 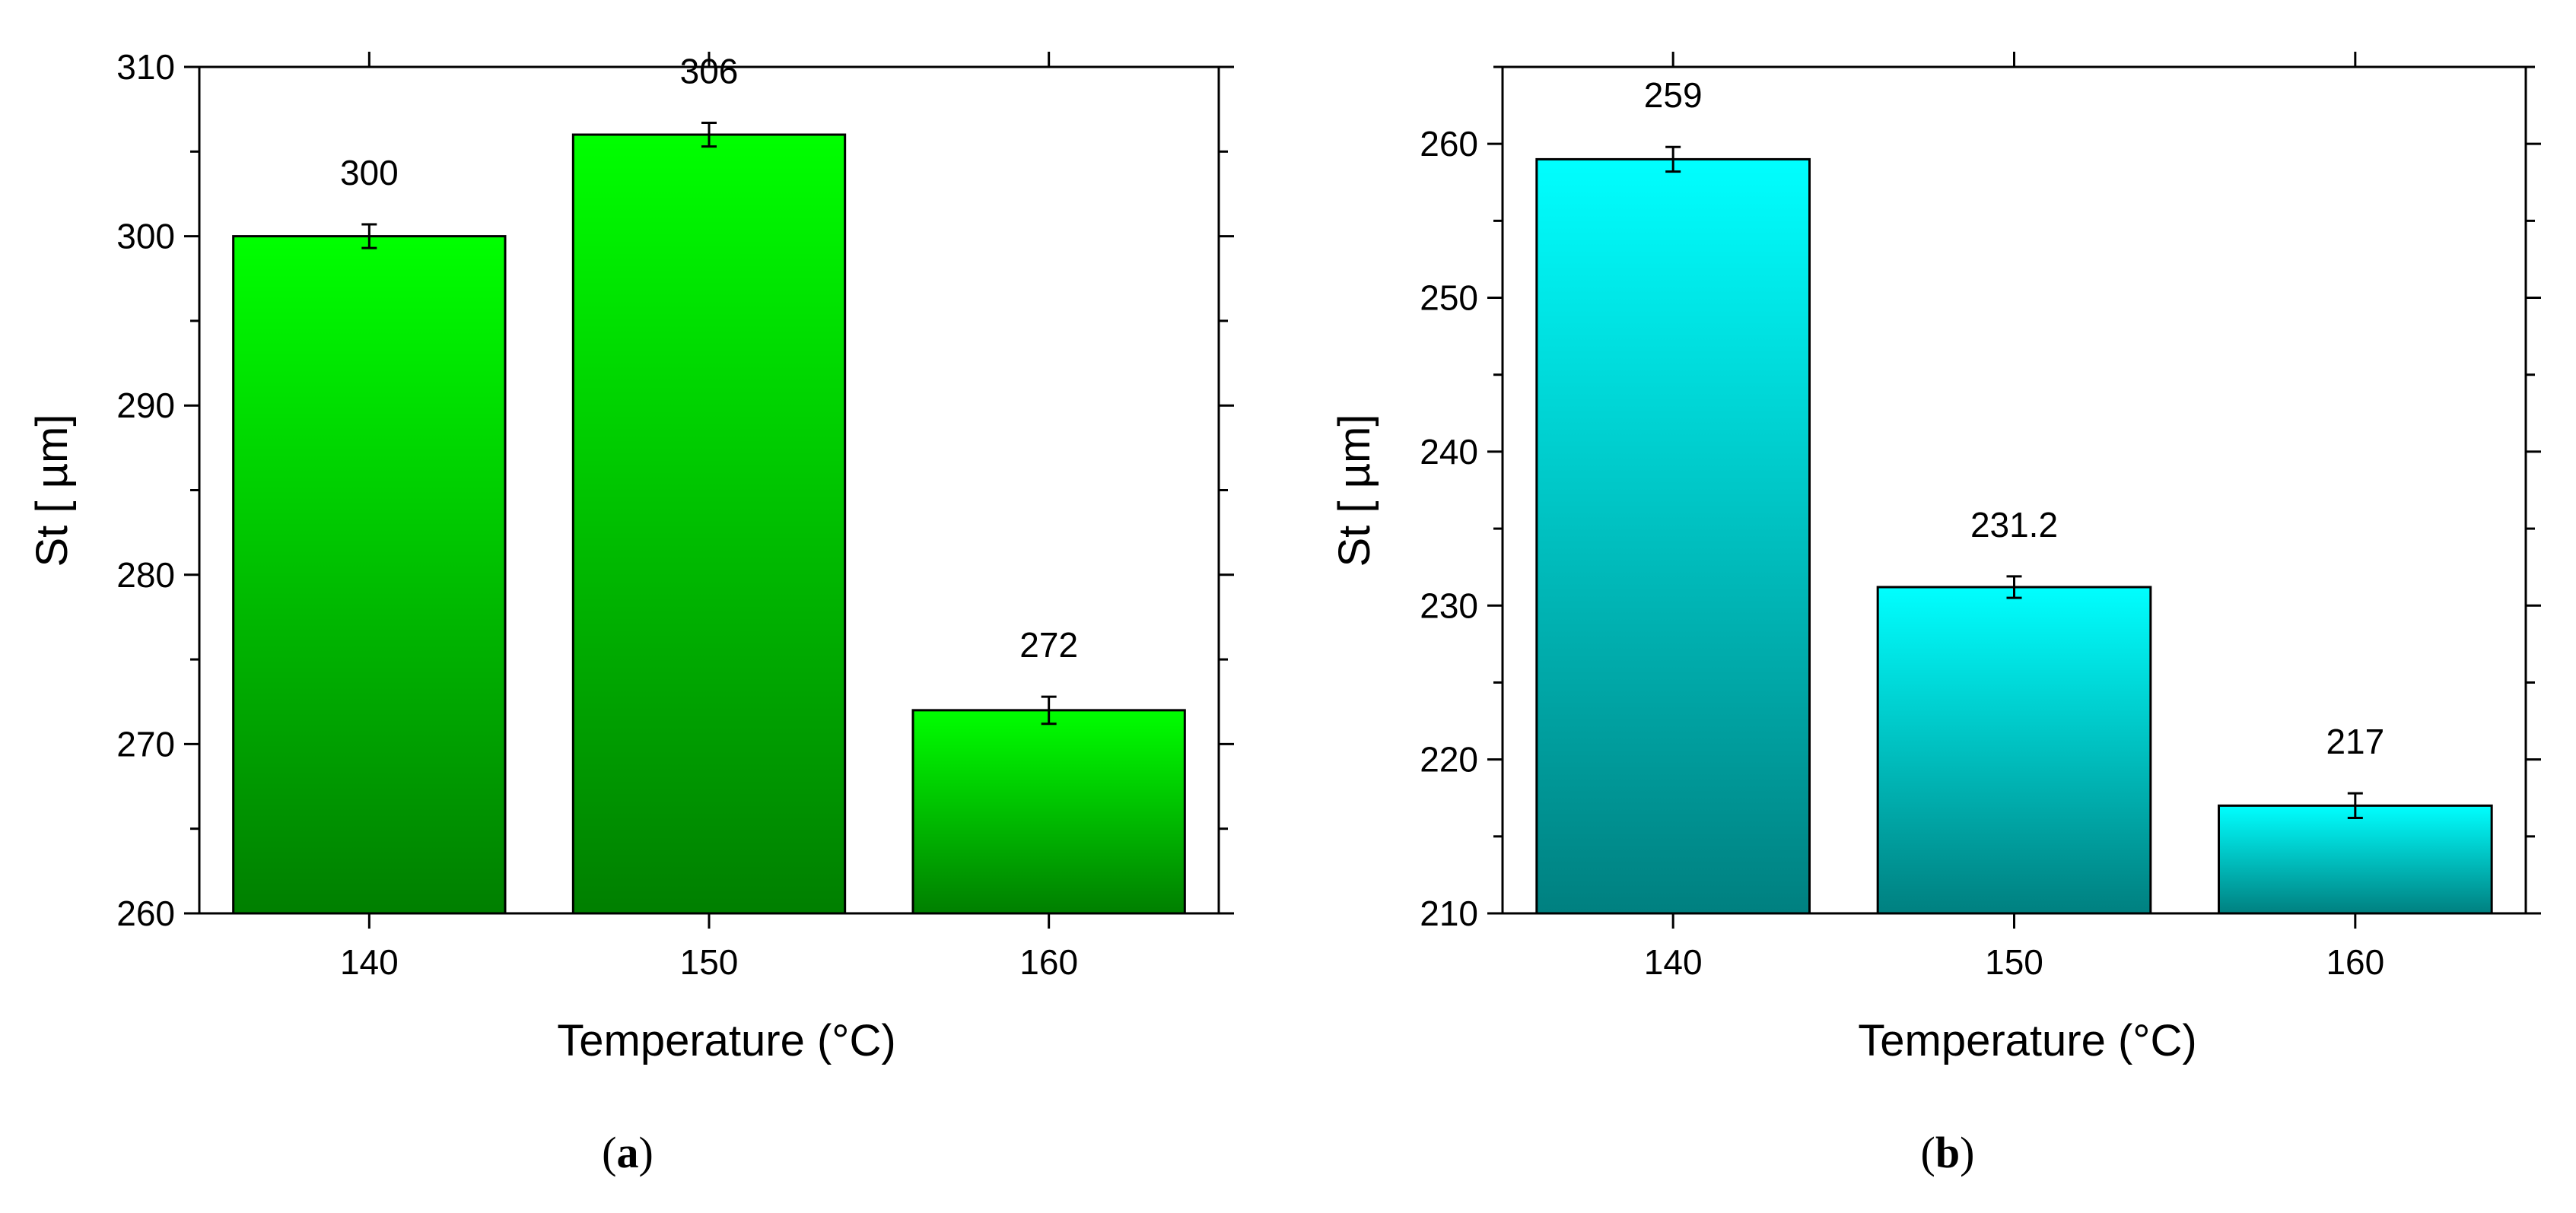 What do you see at coordinates (2355, 962) in the screenshot?
I see `x-tick-label-b: 160` at bounding box center [2355, 962].